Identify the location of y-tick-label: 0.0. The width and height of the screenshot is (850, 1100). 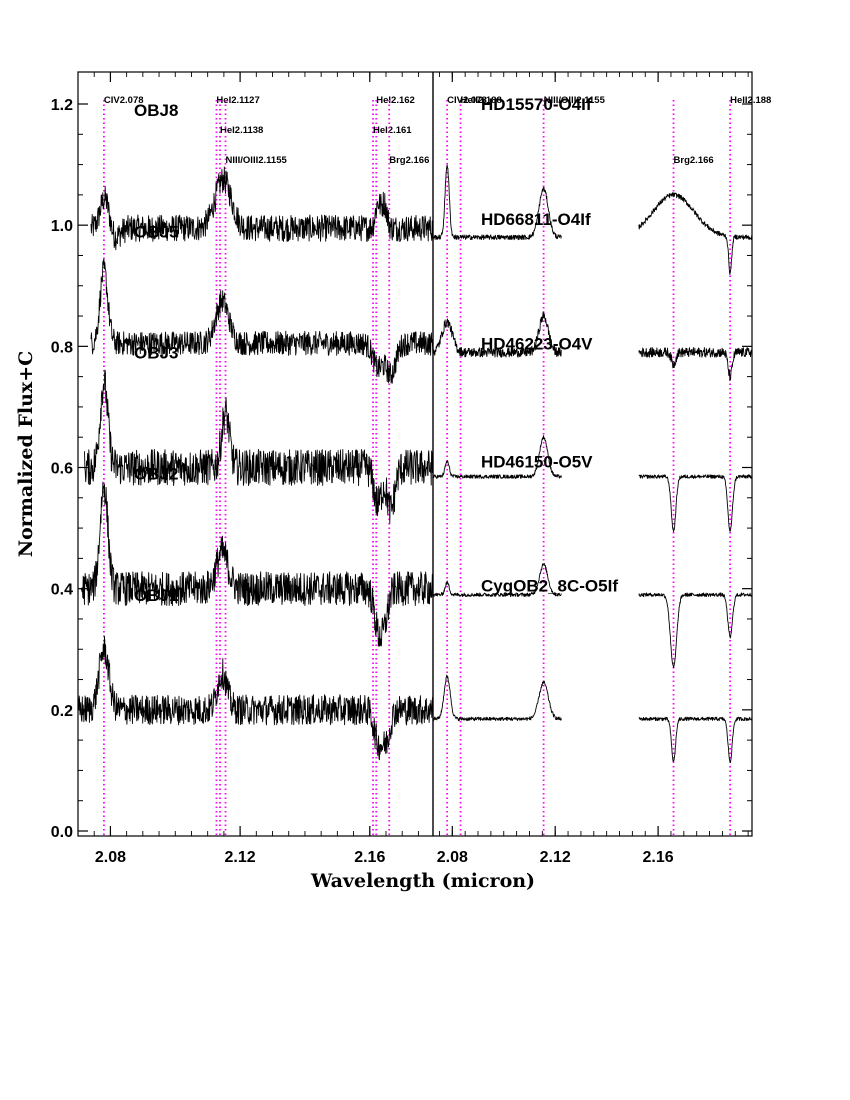
(62, 832).